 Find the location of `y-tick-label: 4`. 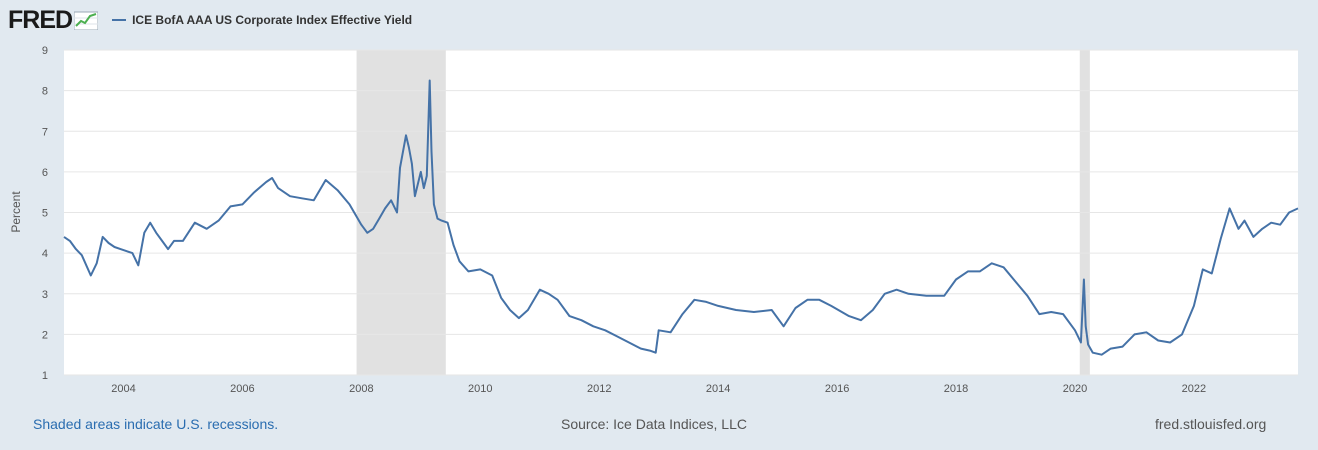

y-tick-label: 4 is located at coordinates (45, 254).